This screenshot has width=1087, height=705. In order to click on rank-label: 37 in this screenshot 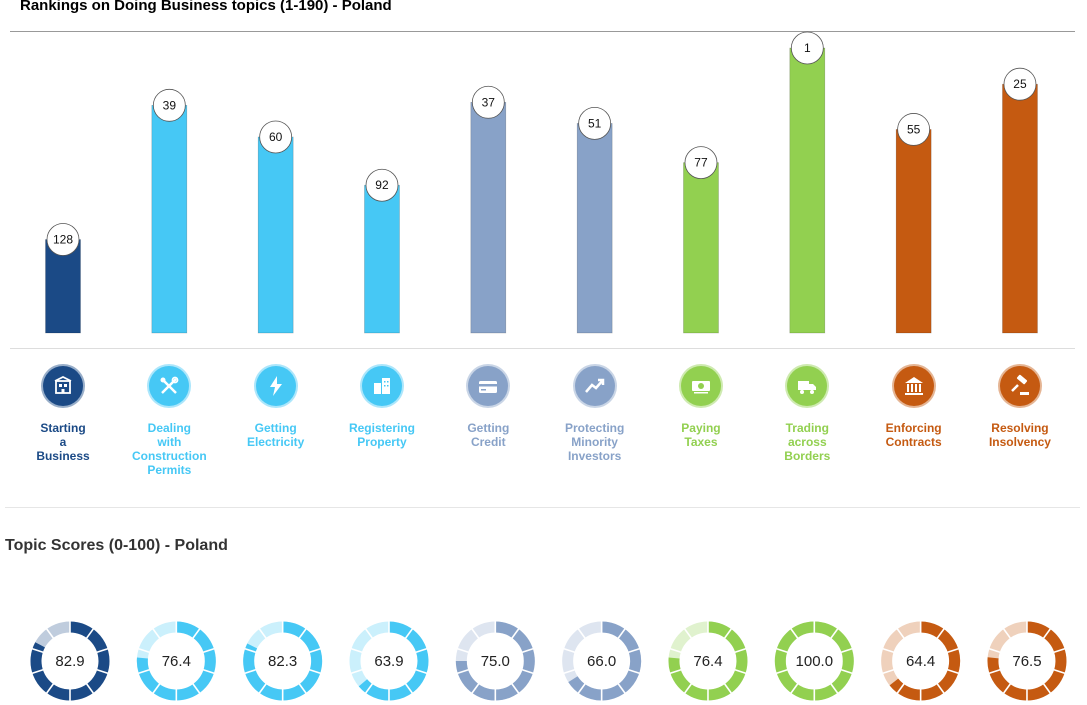, I will do `click(489, 102)`.